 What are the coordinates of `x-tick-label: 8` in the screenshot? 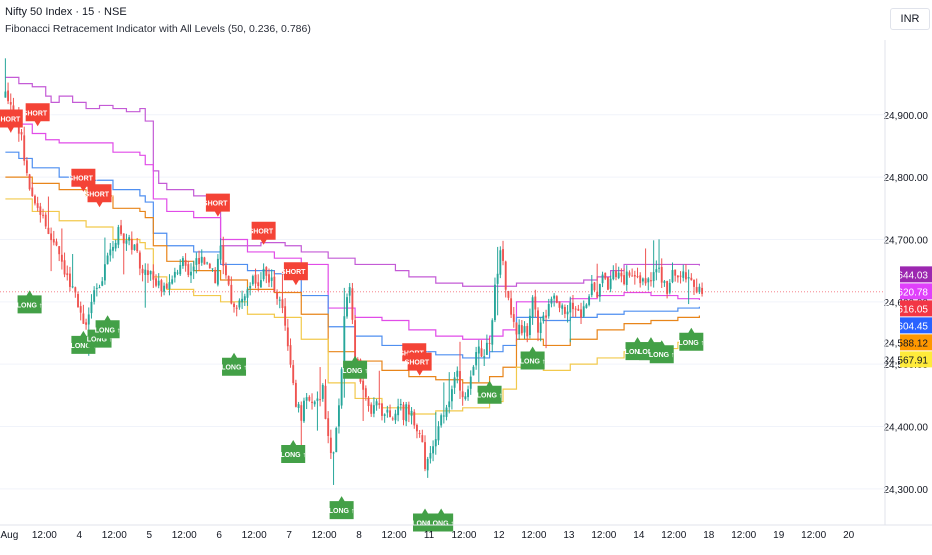 It's located at (359, 535).